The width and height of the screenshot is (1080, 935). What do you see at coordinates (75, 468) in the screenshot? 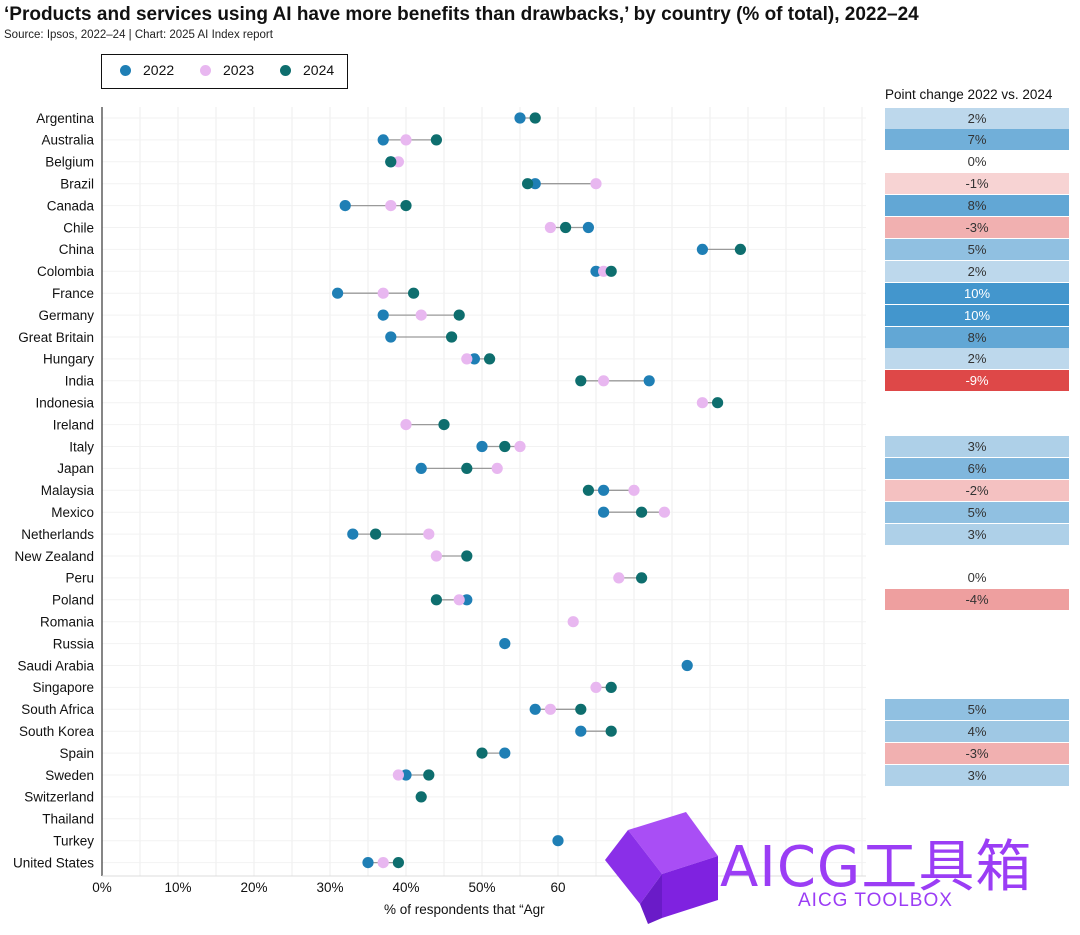
I see `country-label: Japan` at bounding box center [75, 468].